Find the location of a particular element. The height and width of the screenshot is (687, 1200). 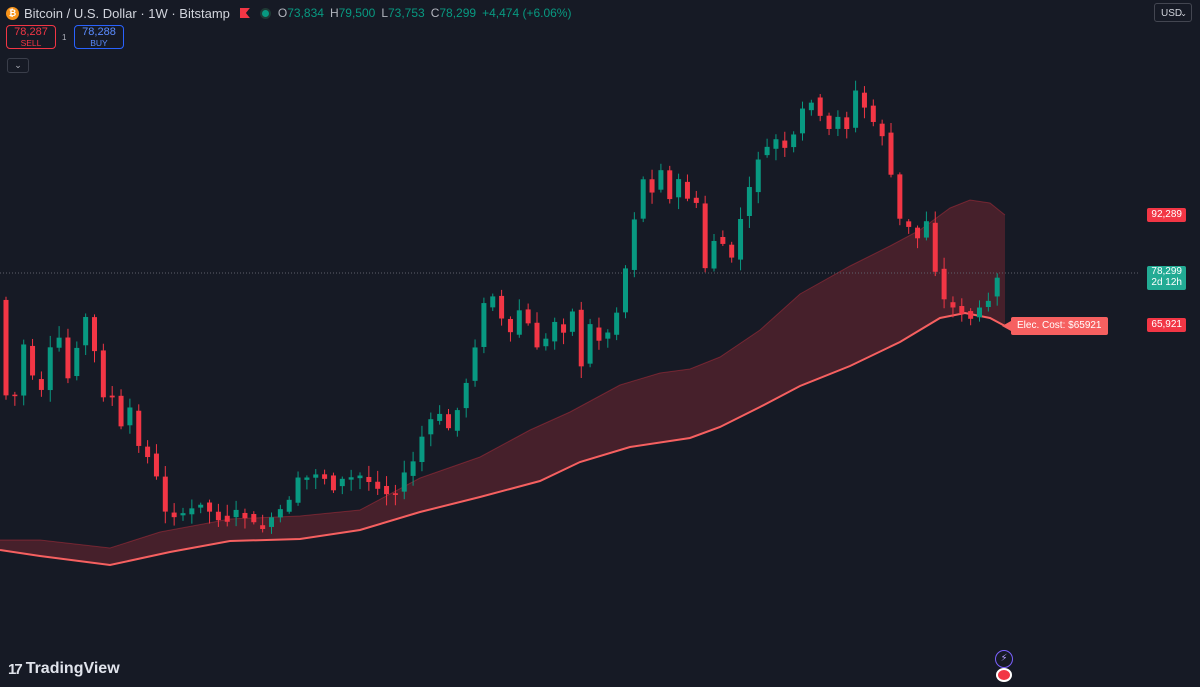

tradingview-wordmark: TradingView is located at coordinates (72, 668).